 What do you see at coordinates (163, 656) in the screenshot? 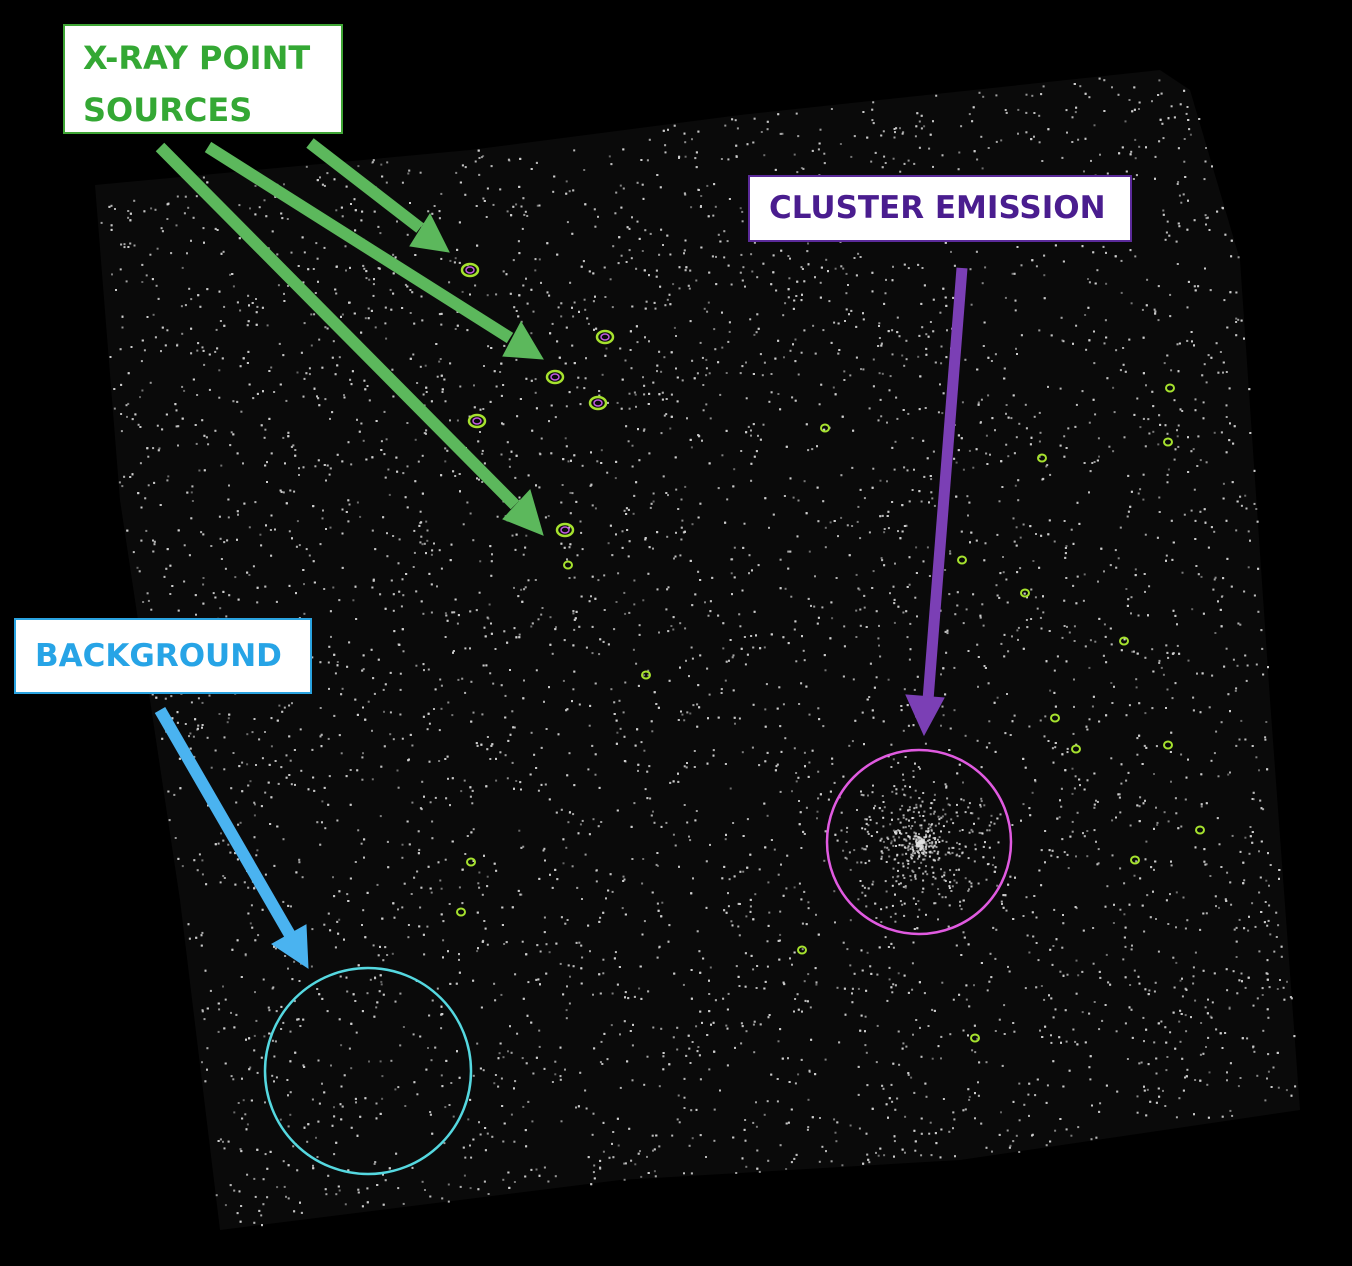
I see `background-label: BACKGROUND` at bounding box center [163, 656].